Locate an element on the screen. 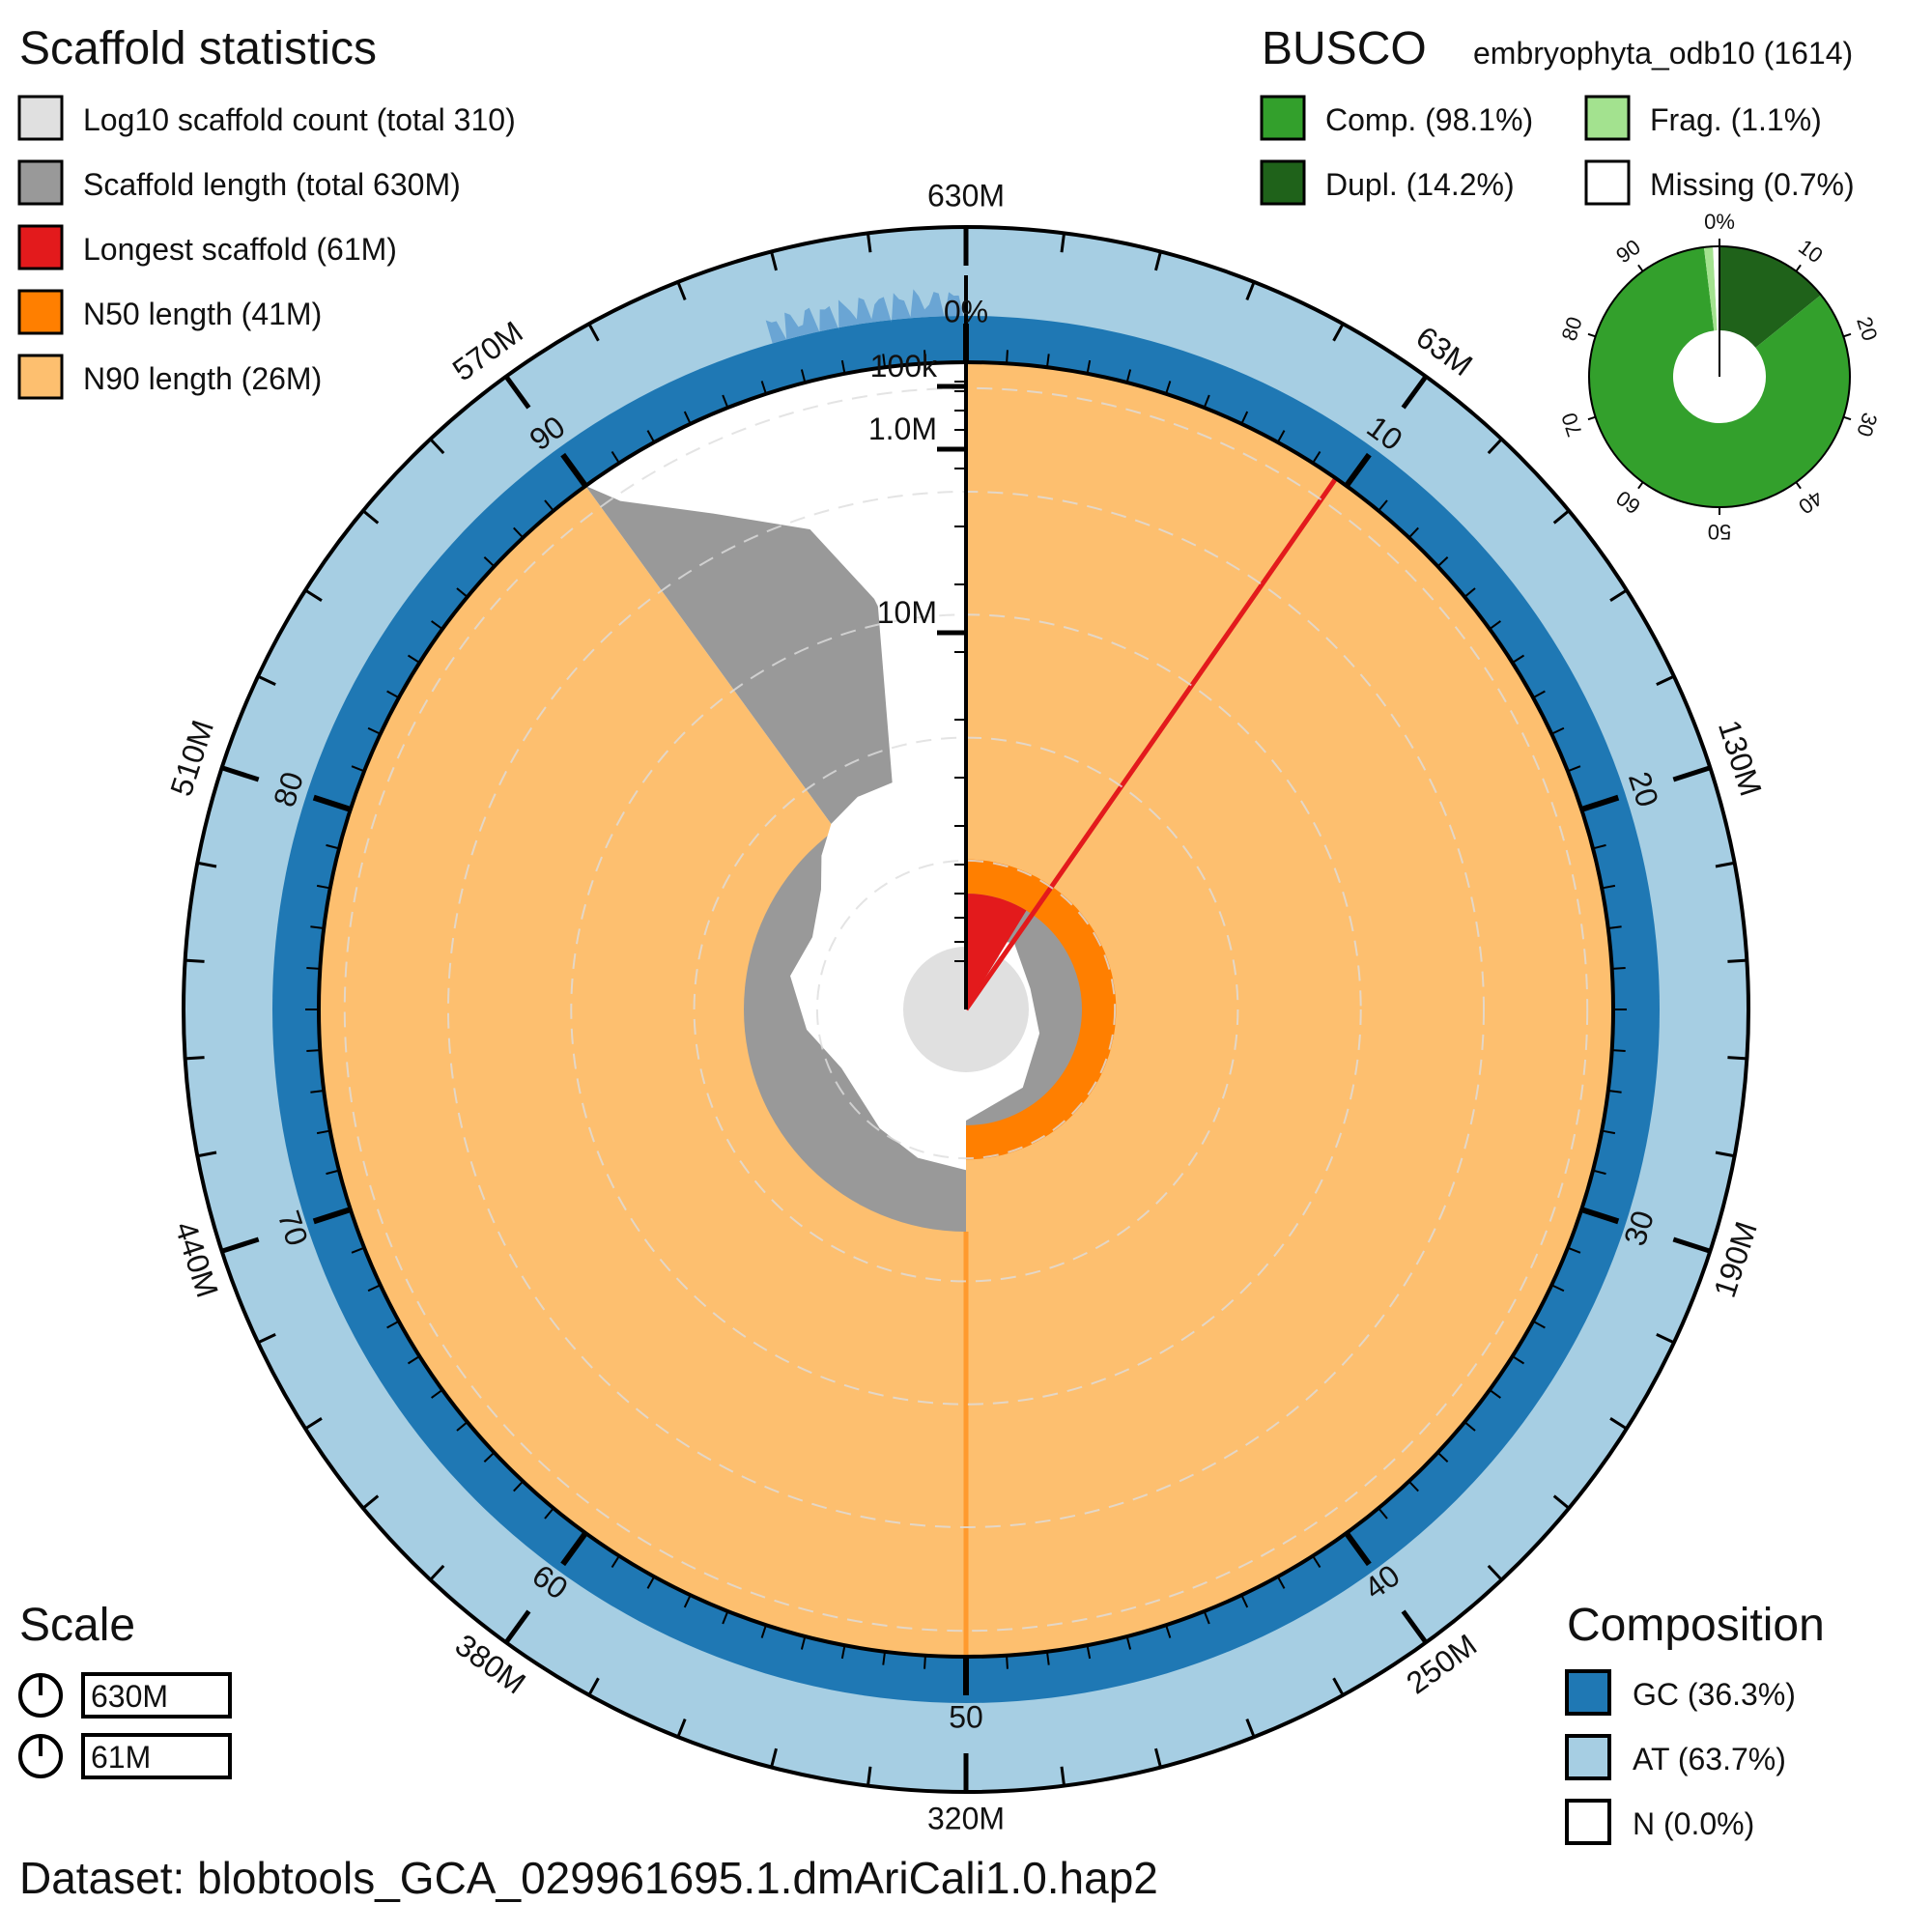 Image resolution: width=1932 pixels, height=1932 pixels. longest-scaffold-sector is located at coordinates (996, 951).